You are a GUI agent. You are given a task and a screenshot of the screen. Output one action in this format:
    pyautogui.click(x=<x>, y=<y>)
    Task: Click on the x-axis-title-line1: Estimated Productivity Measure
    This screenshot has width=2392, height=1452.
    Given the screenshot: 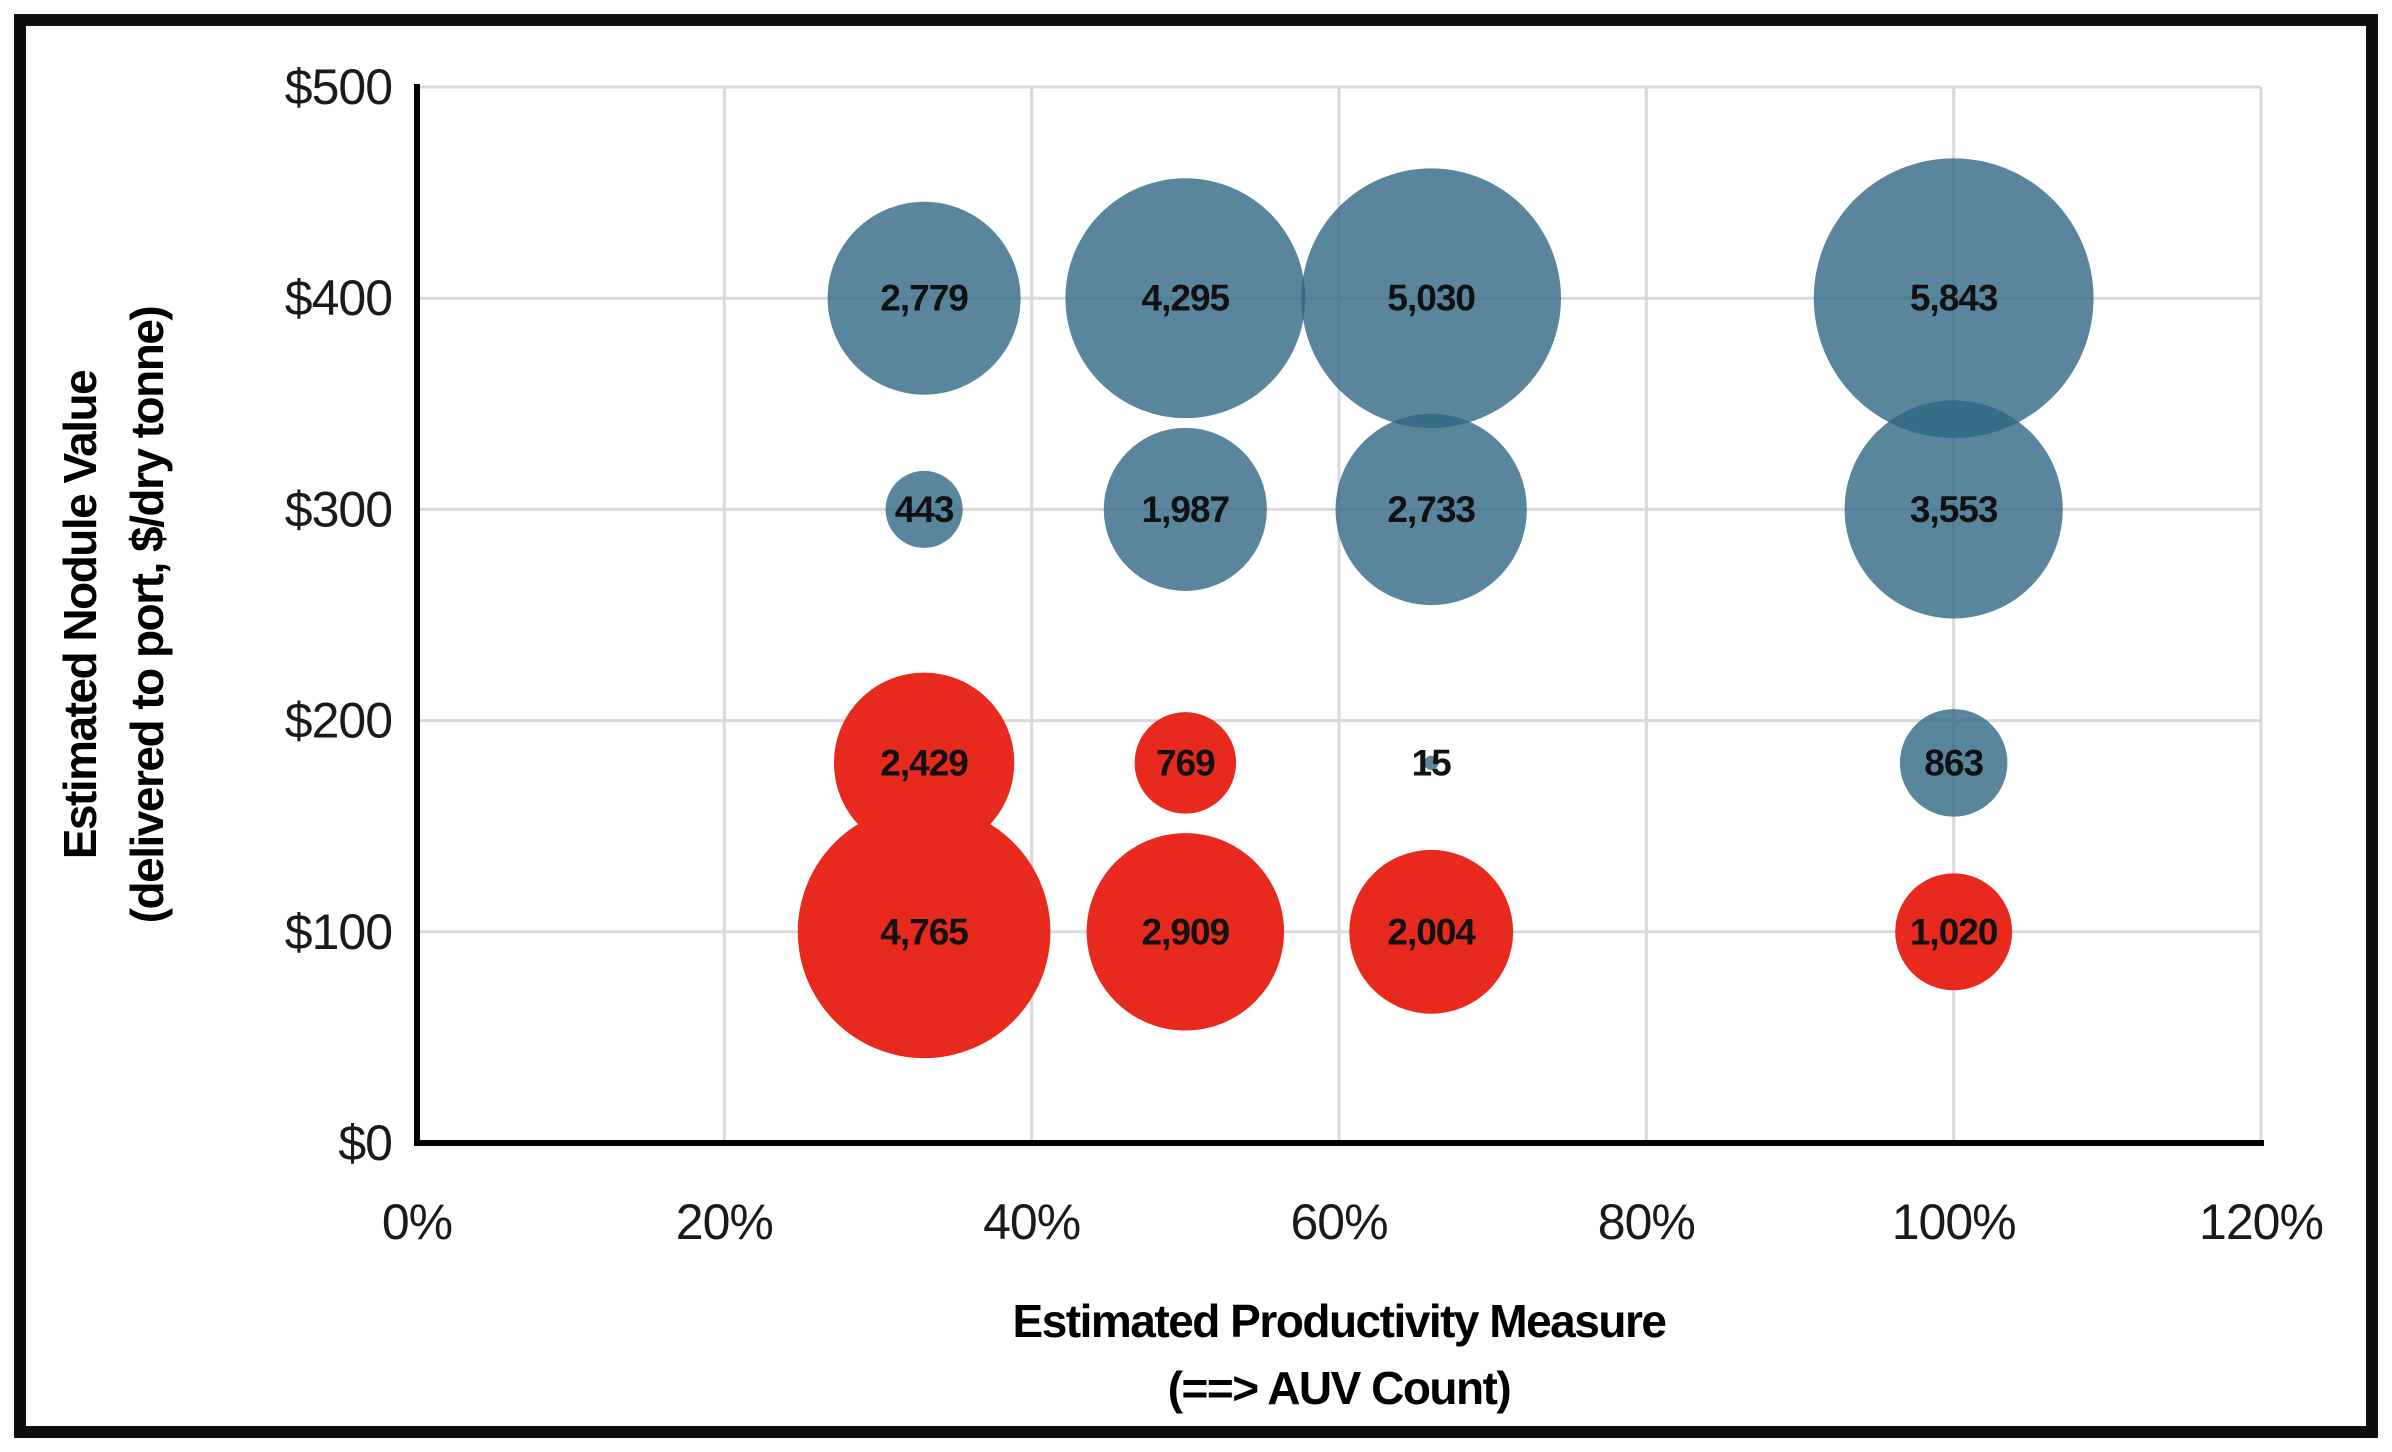 What is the action you would take?
    pyautogui.click(x=1339, y=1321)
    